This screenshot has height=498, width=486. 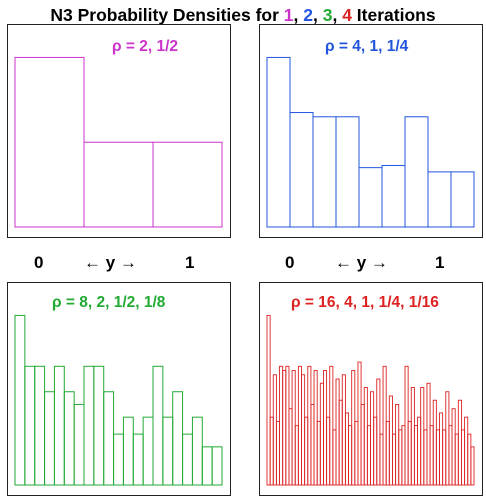 What do you see at coordinates (298, 15) in the screenshot?
I see `title-sep-1: ,` at bounding box center [298, 15].